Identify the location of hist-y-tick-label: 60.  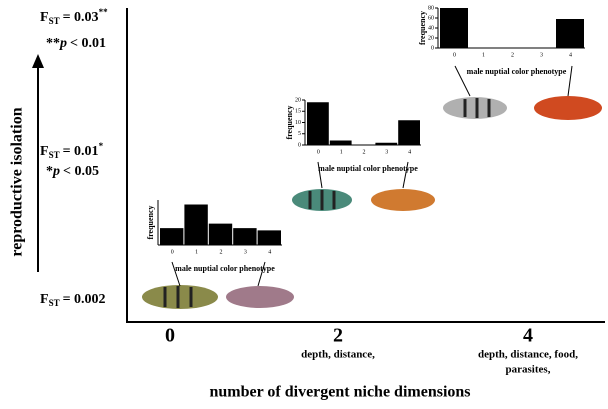
(431, 18).